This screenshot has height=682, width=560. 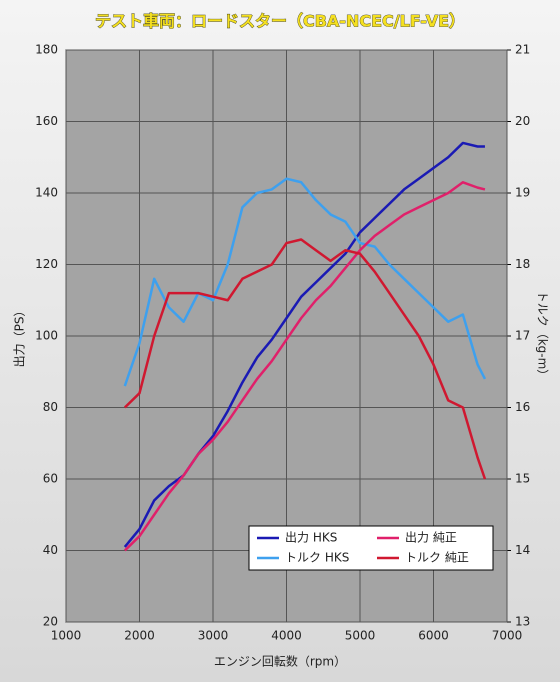 I want to click on x-tick-label: 6000, so click(x=433, y=636).